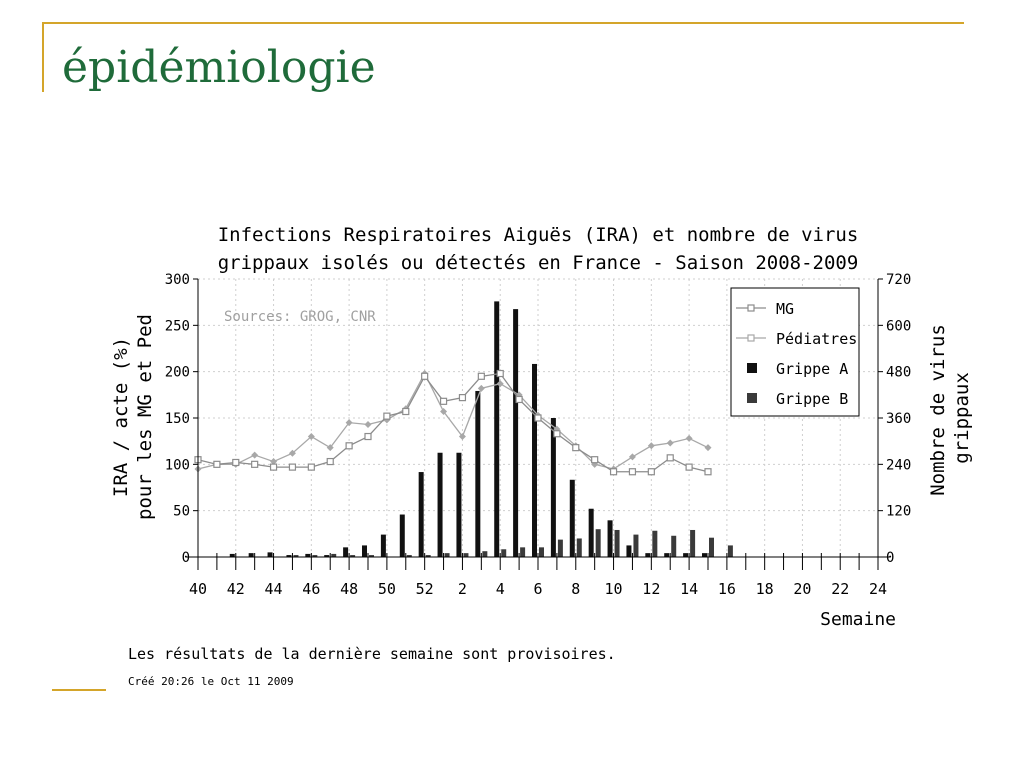 The height and width of the screenshot is (768, 1024). I want to click on x-tick-label: 48, so click(349, 589).